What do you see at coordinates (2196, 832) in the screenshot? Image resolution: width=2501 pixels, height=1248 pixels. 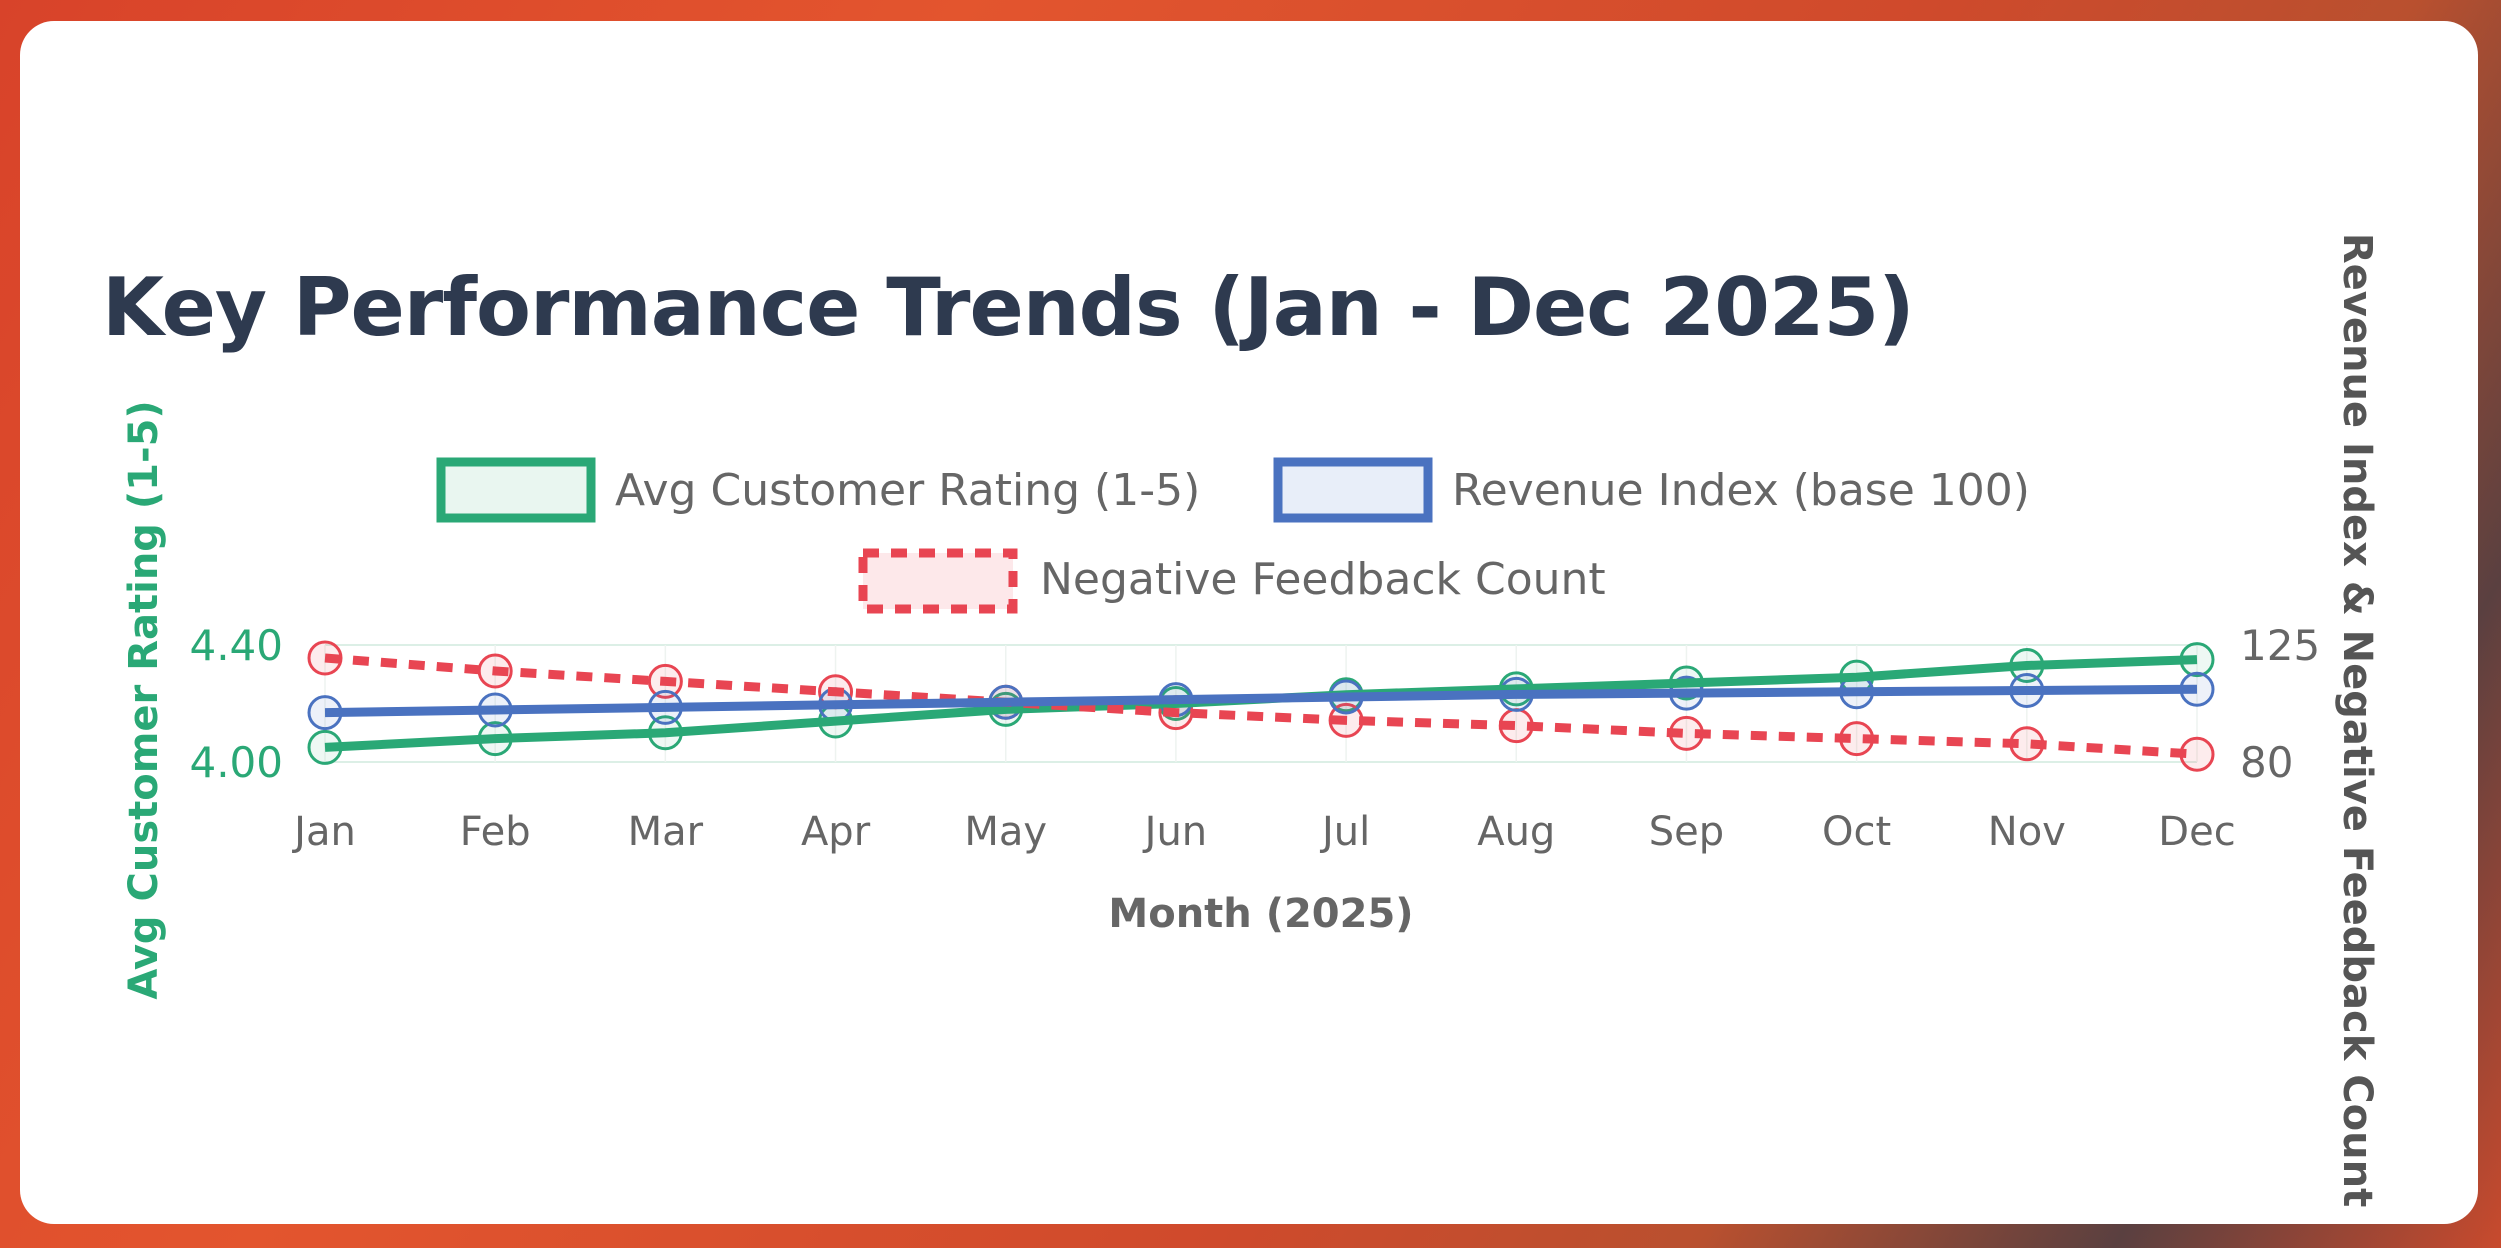 I see `x-tick-label: Dec` at bounding box center [2196, 832].